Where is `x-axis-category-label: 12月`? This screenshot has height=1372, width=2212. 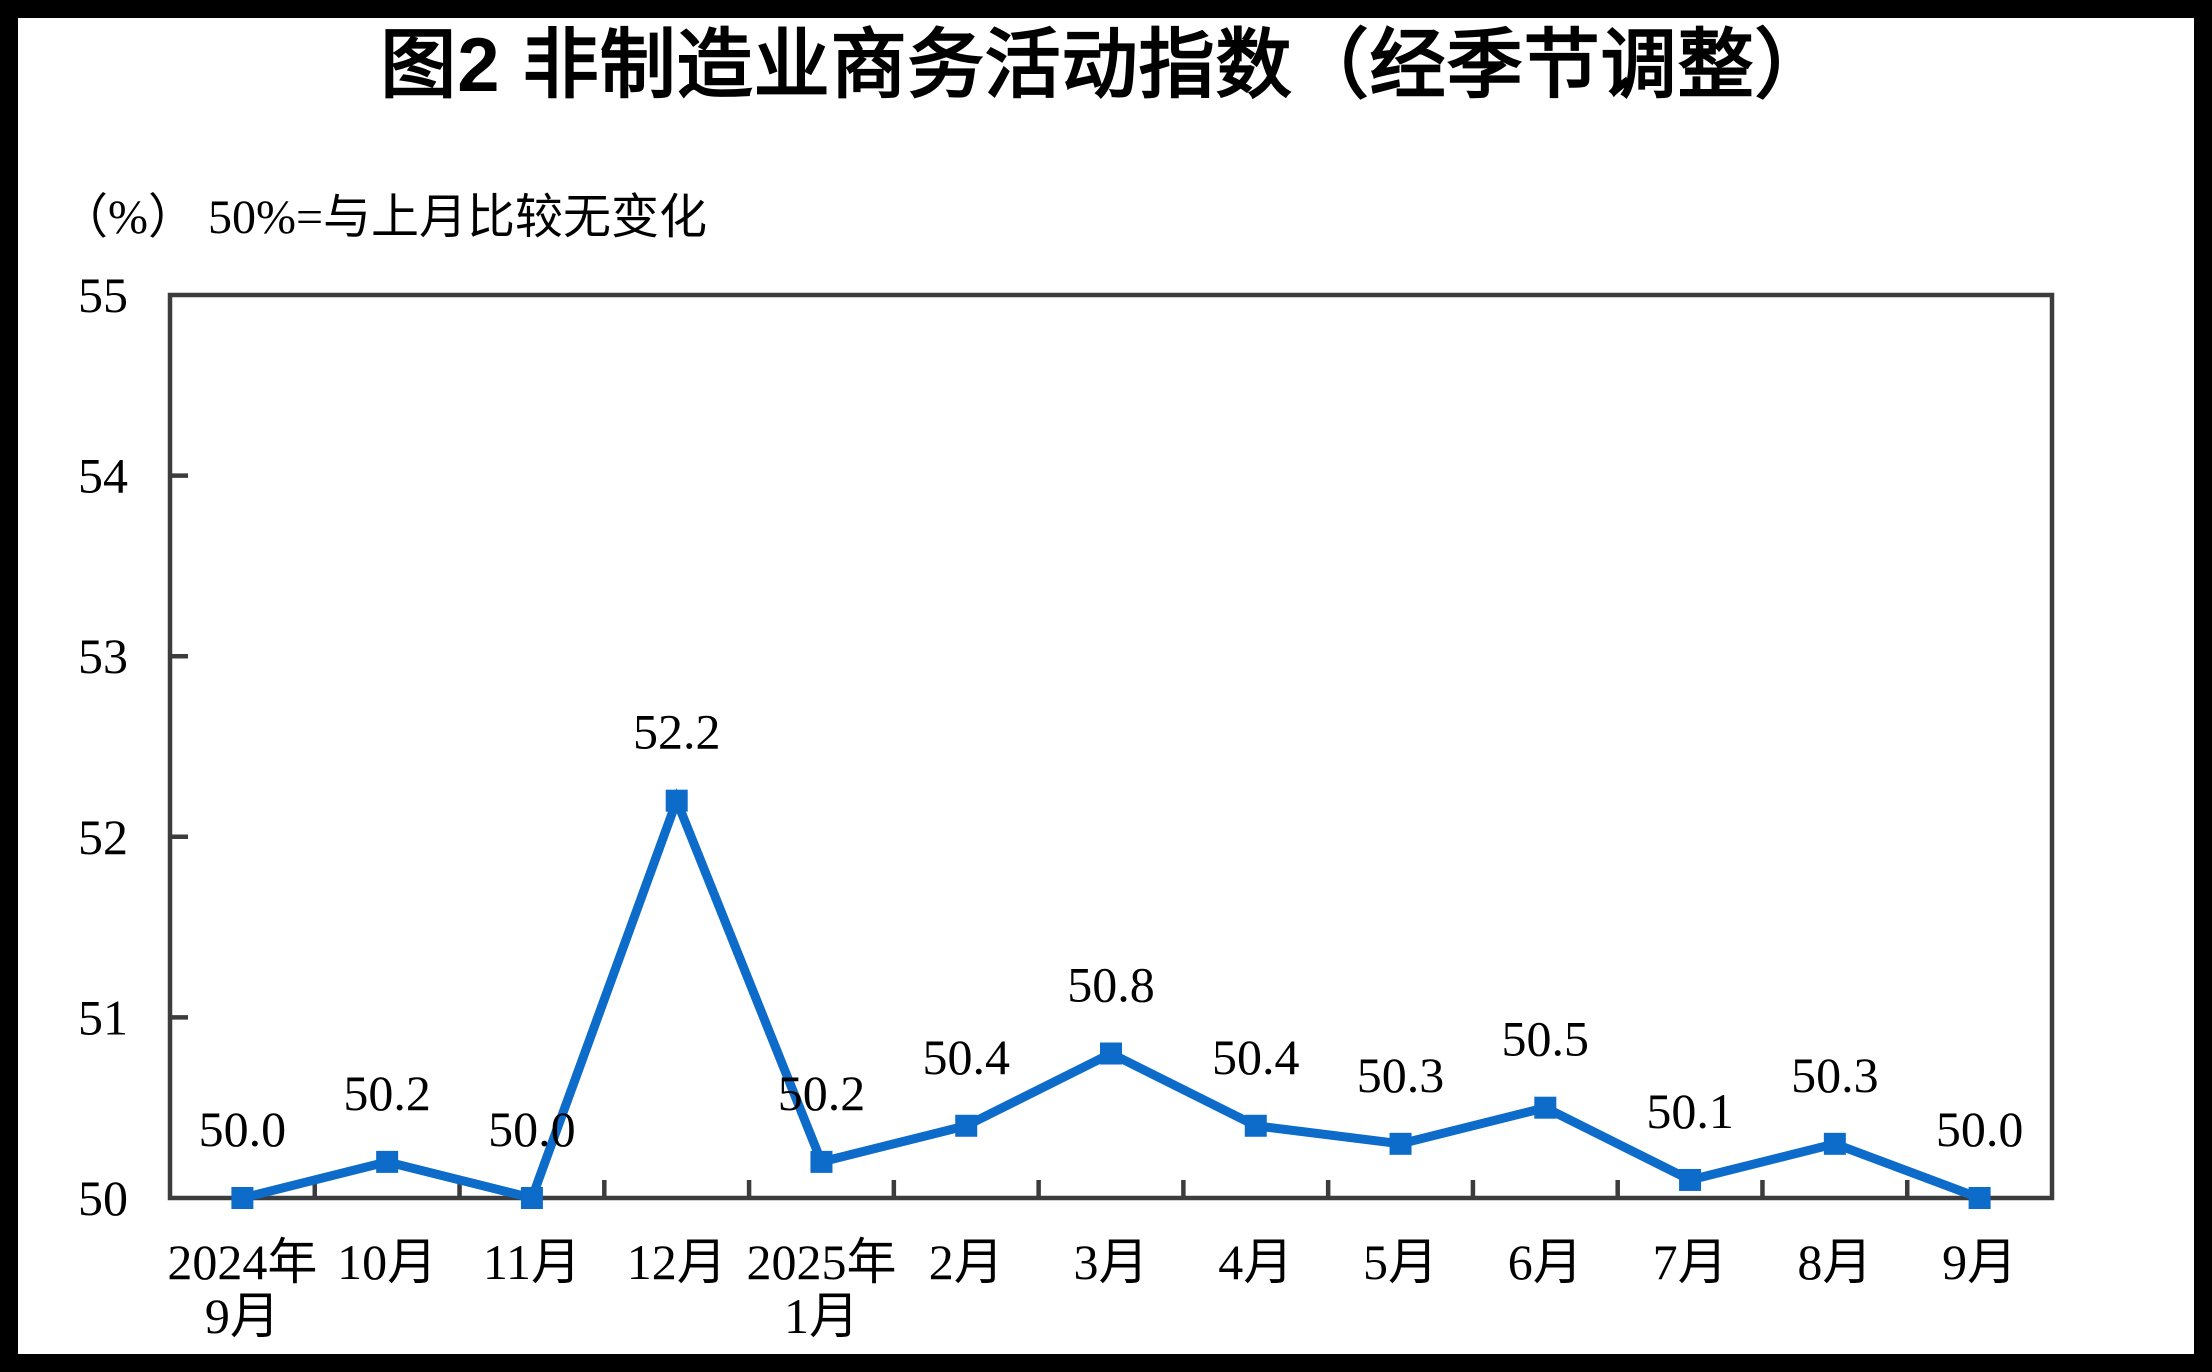 x-axis-category-label: 12月 is located at coordinates (677, 1262).